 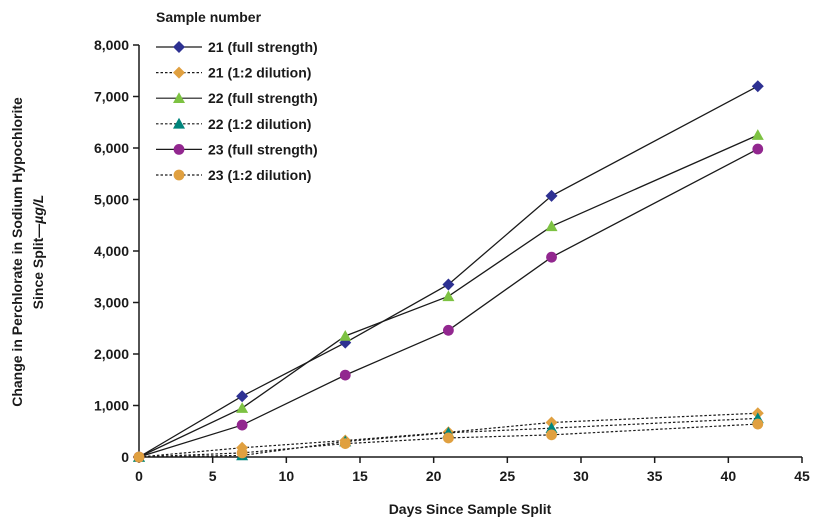 I want to click on y-tick-label: 5,000, so click(x=111, y=200).